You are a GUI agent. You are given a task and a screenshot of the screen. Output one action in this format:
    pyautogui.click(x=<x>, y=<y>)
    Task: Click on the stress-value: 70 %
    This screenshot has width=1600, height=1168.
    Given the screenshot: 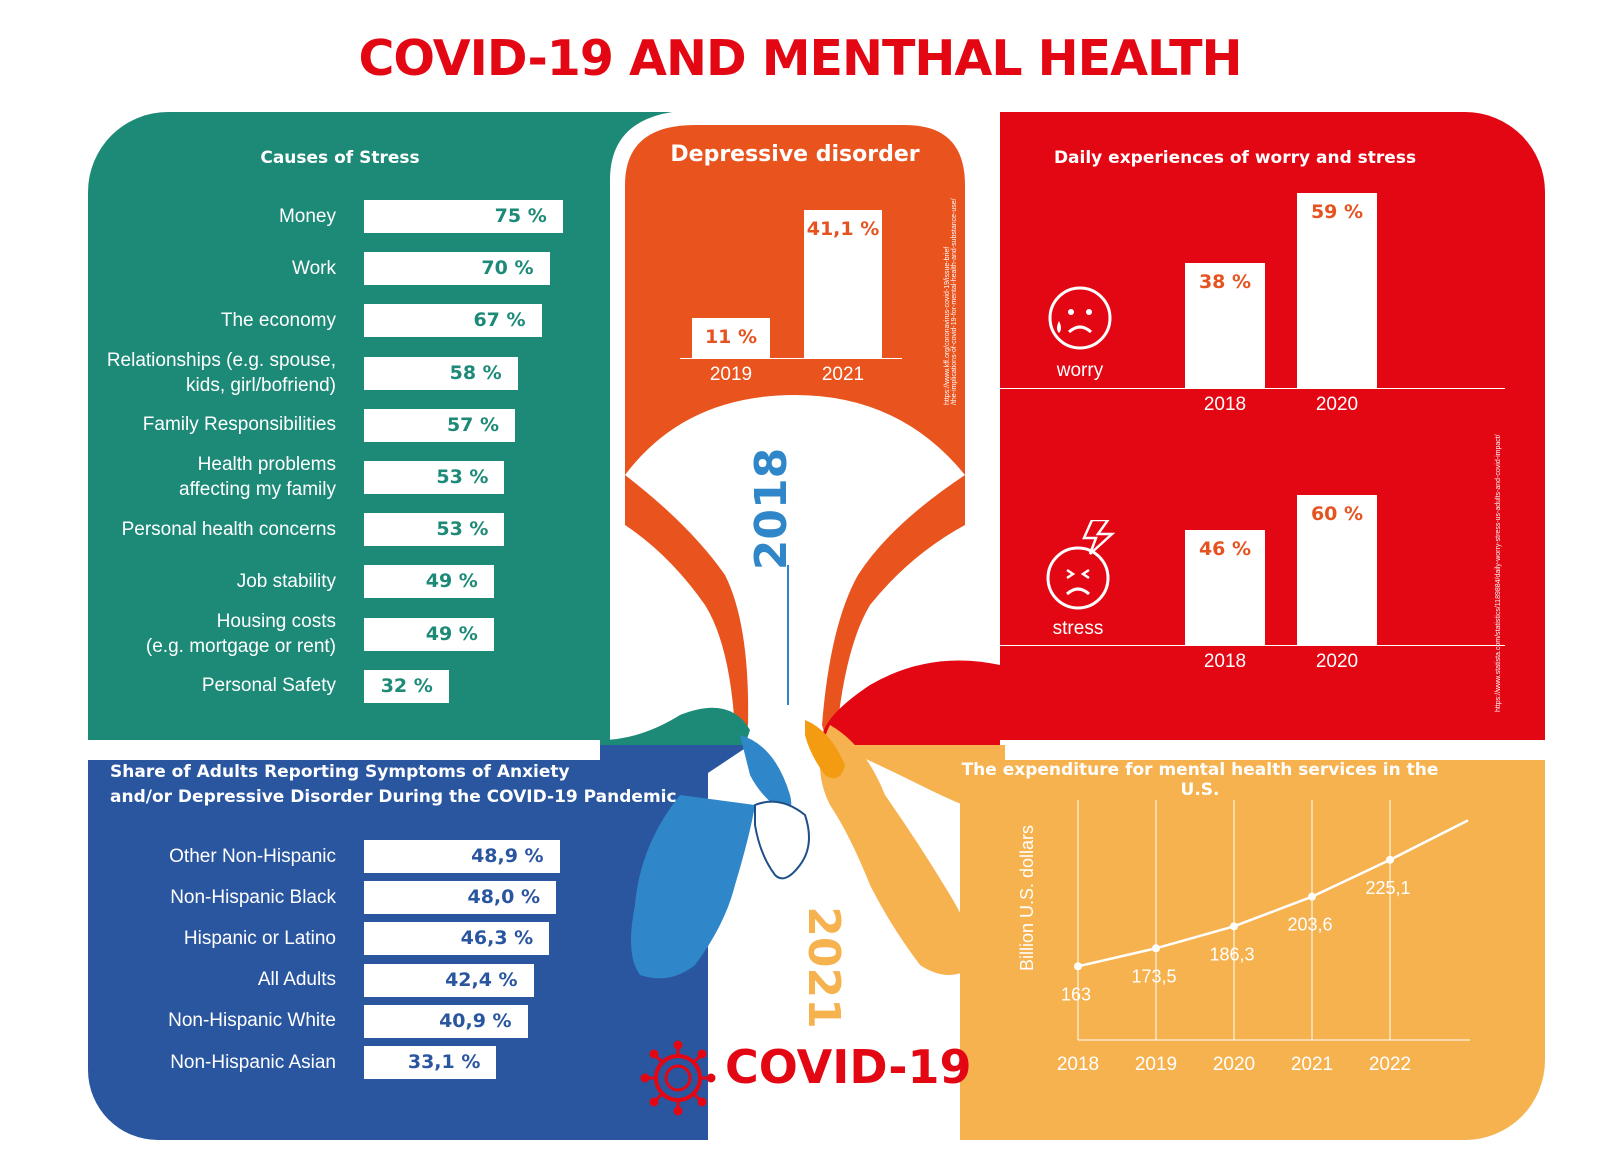 What is the action you would take?
    pyautogui.click(x=507, y=268)
    